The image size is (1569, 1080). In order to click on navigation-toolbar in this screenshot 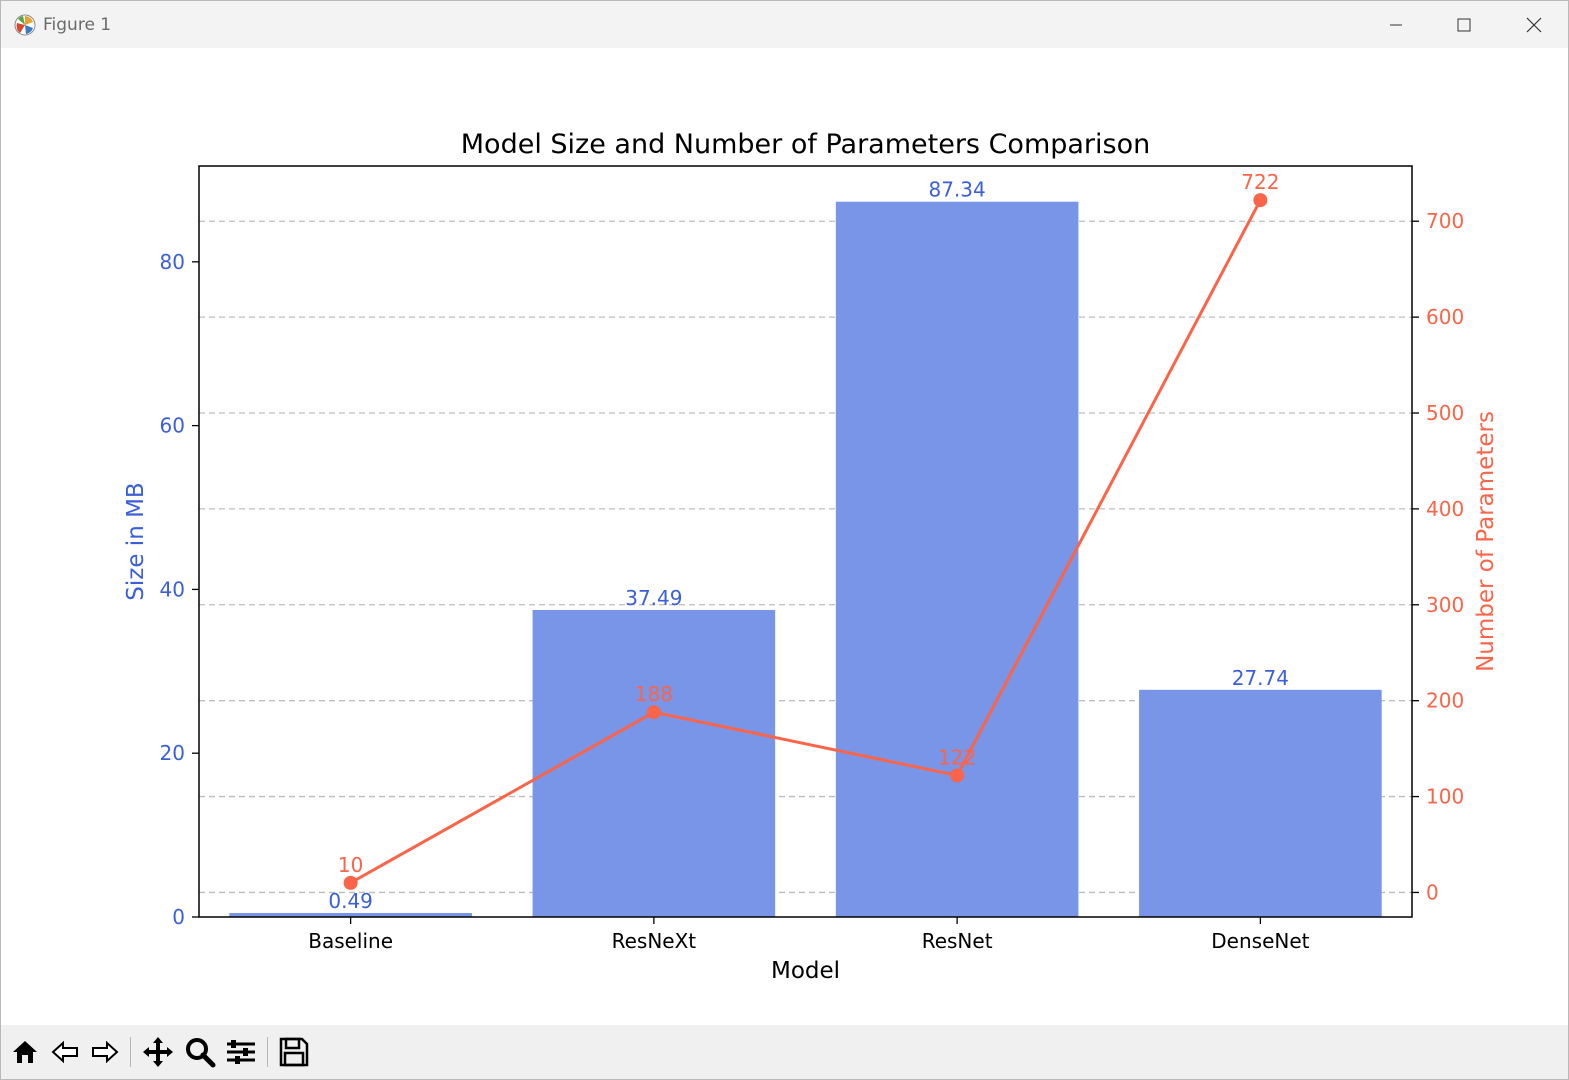, I will do `click(784, 1052)`.